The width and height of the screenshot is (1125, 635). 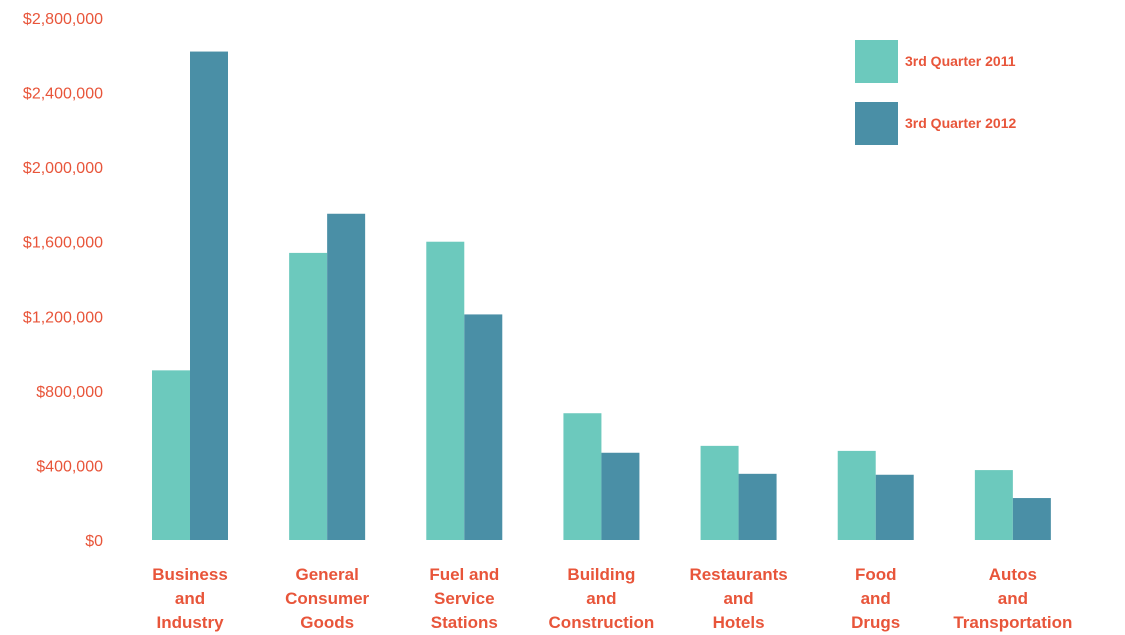 I want to click on y-tick-label: $2,400,000, so click(x=63, y=94).